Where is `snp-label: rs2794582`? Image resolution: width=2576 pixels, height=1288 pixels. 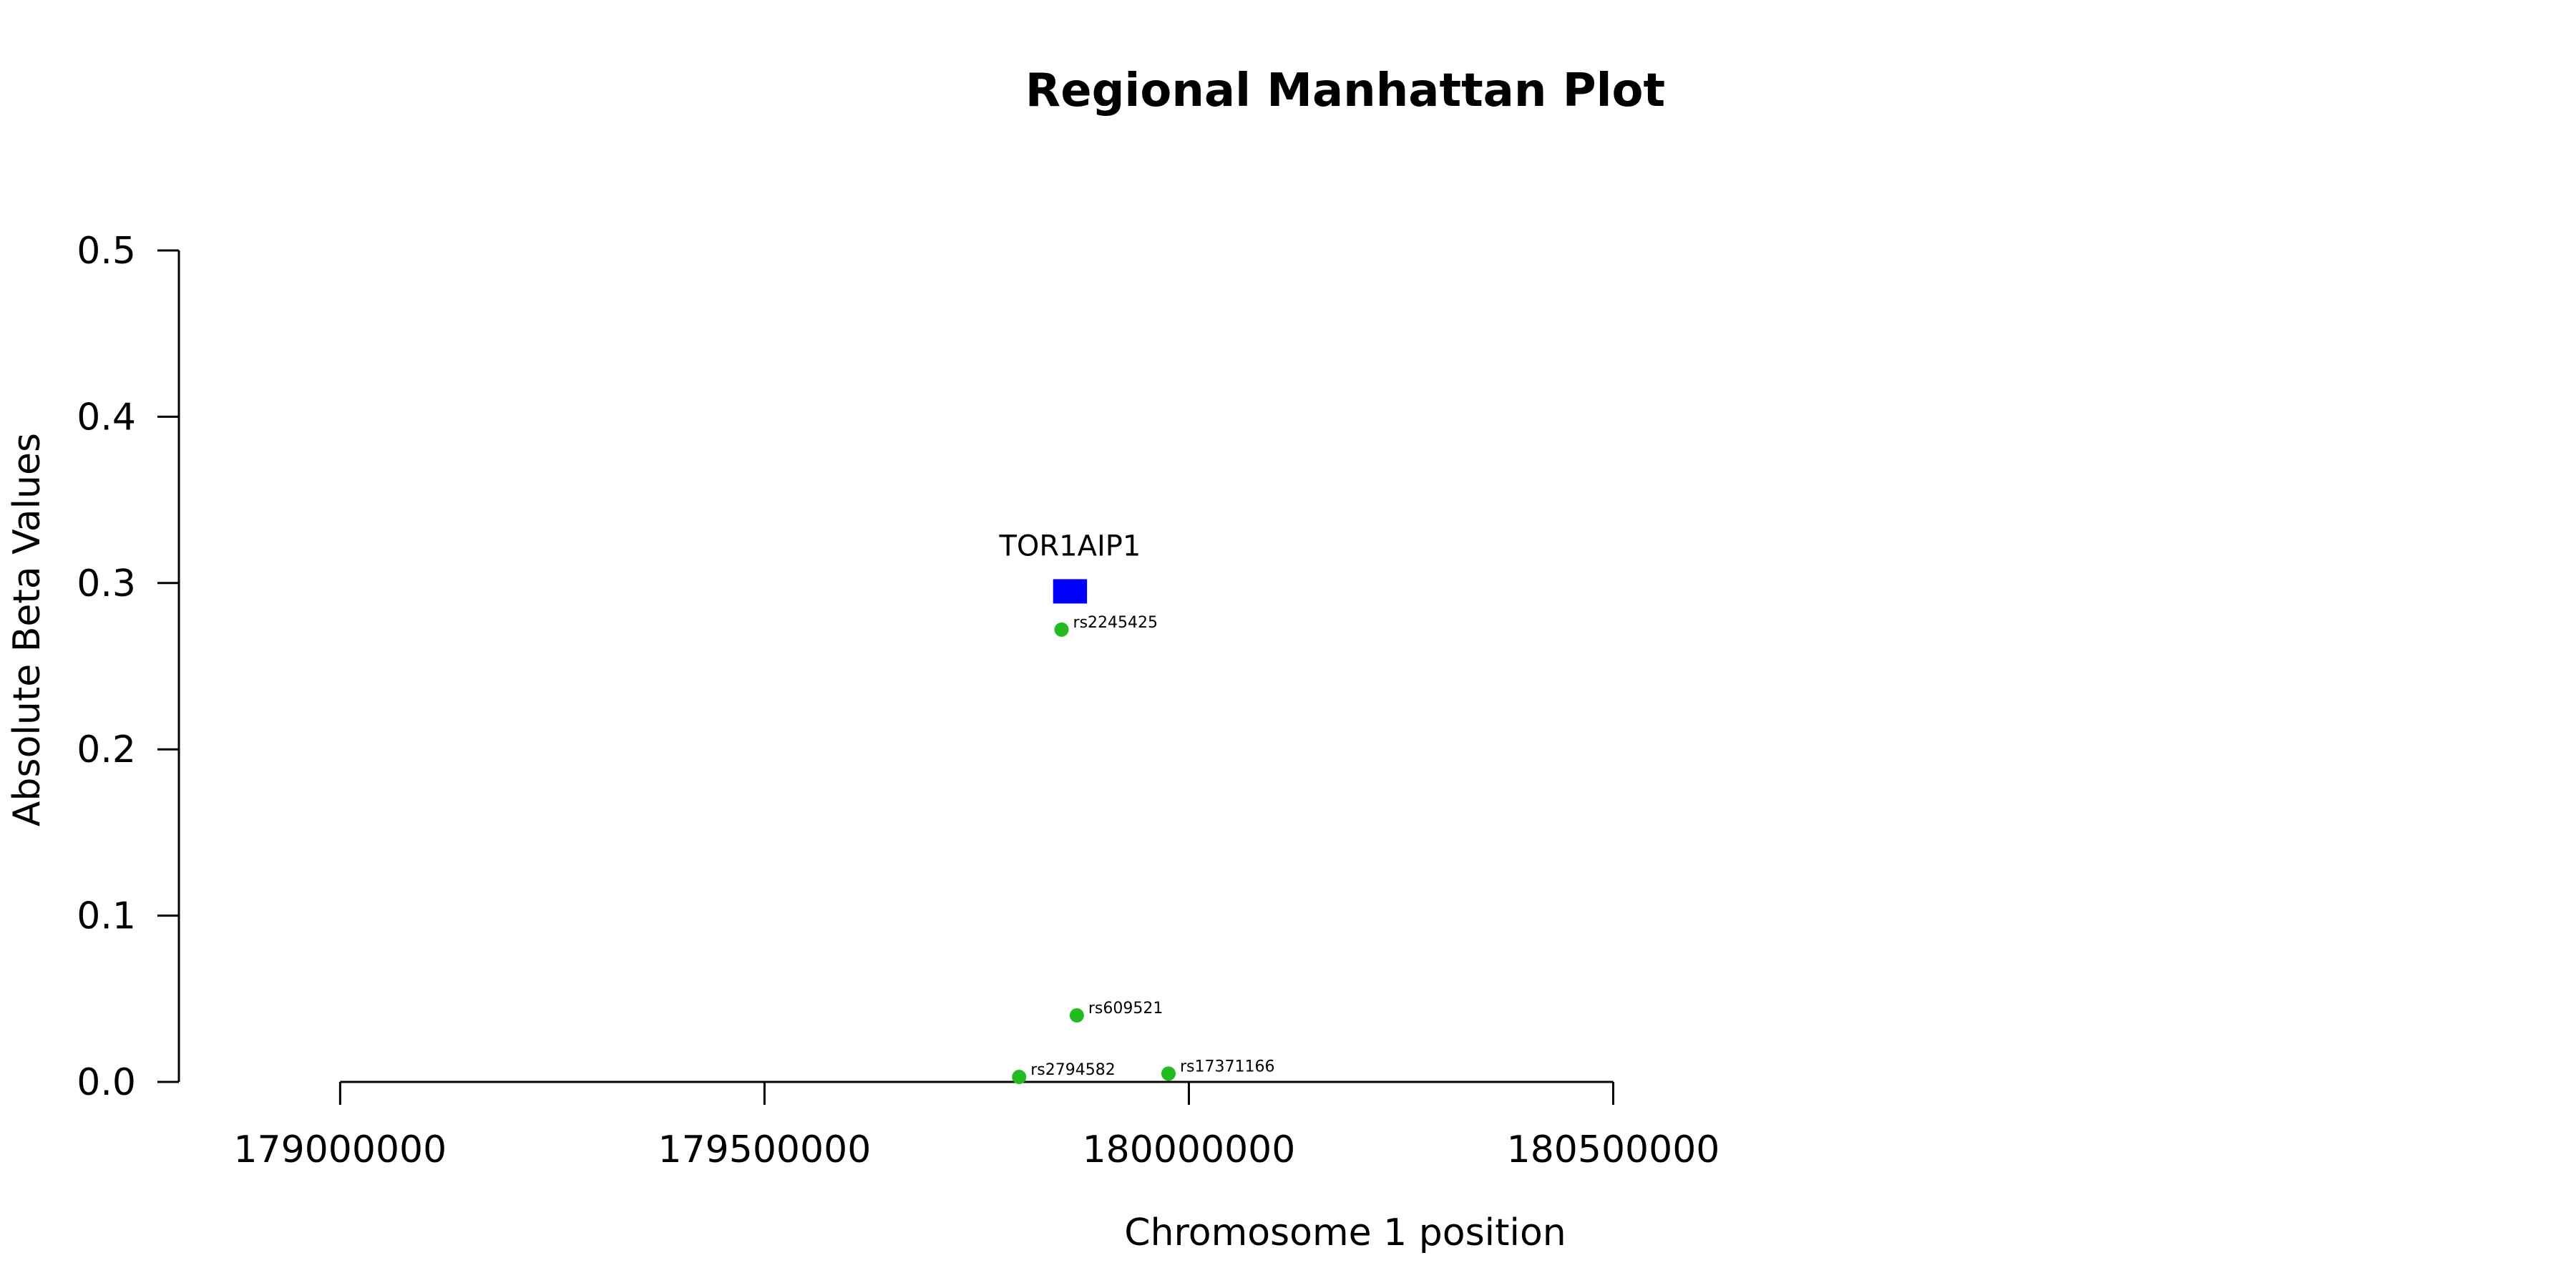
snp-label: rs2794582 is located at coordinates (1073, 1070).